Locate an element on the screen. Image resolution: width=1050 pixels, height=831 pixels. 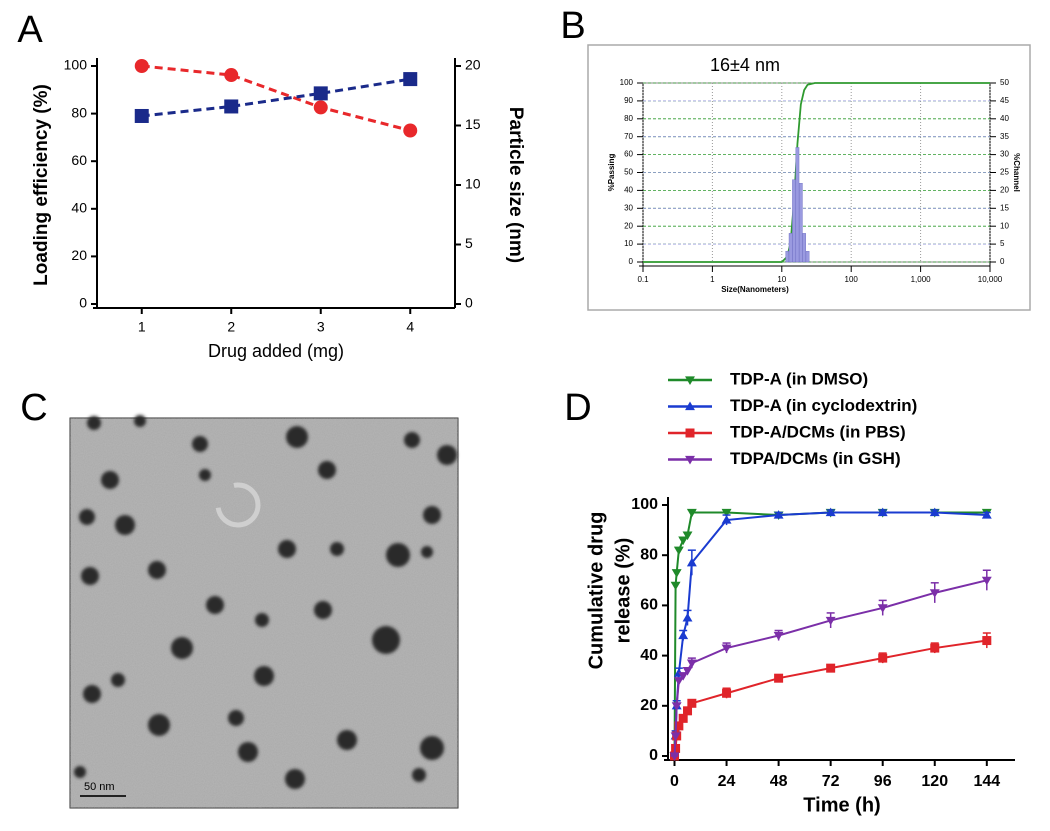
y2-tick-label: 25 is located at coordinates (1004, 172).